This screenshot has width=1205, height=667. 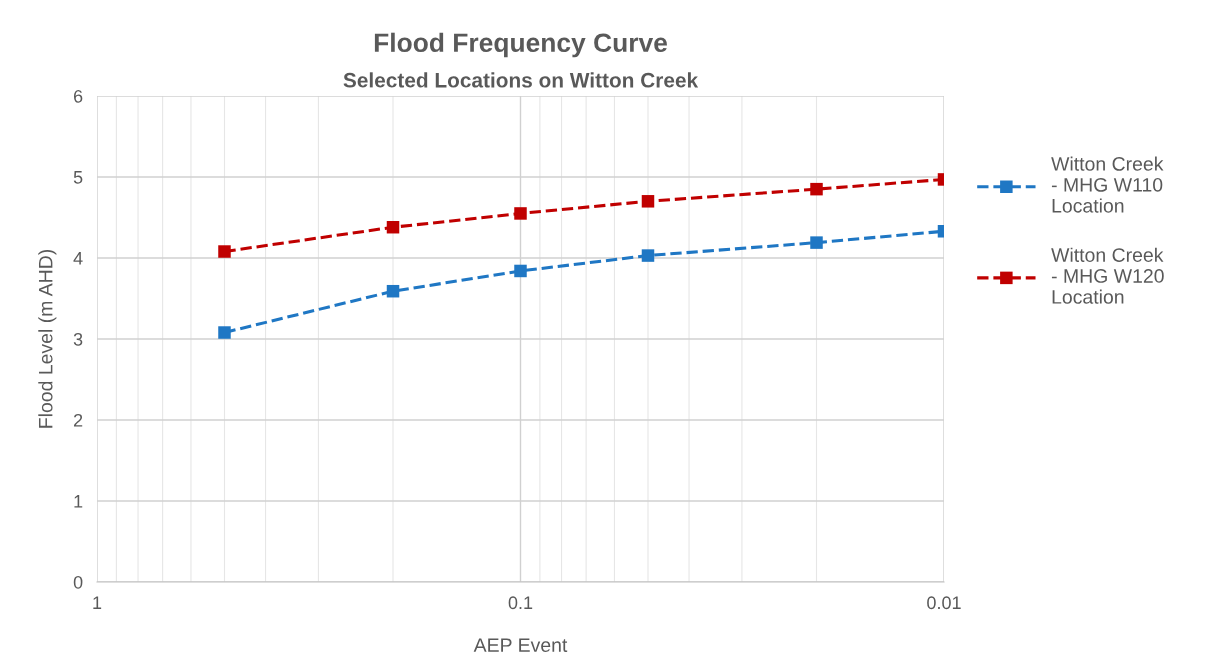 I want to click on x-tick-label: 1, so click(x=97, y=602).